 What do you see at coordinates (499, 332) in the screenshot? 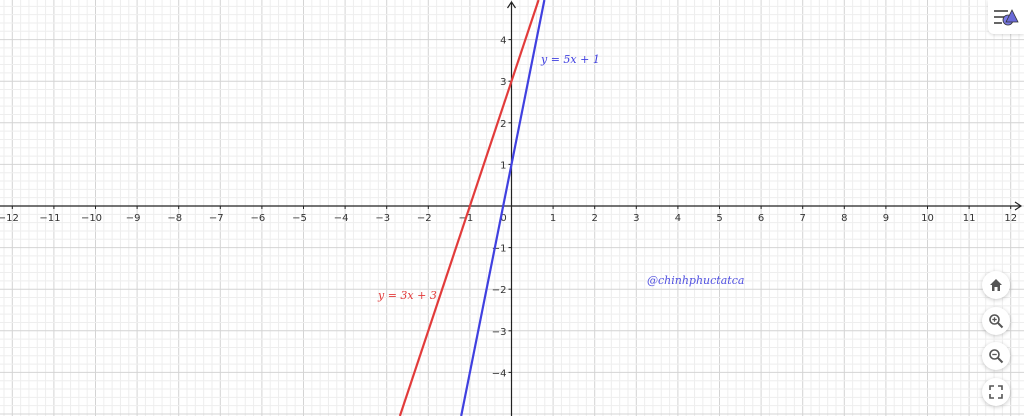
I see `y-tick-label: −3` at bounding box center [499, 332].